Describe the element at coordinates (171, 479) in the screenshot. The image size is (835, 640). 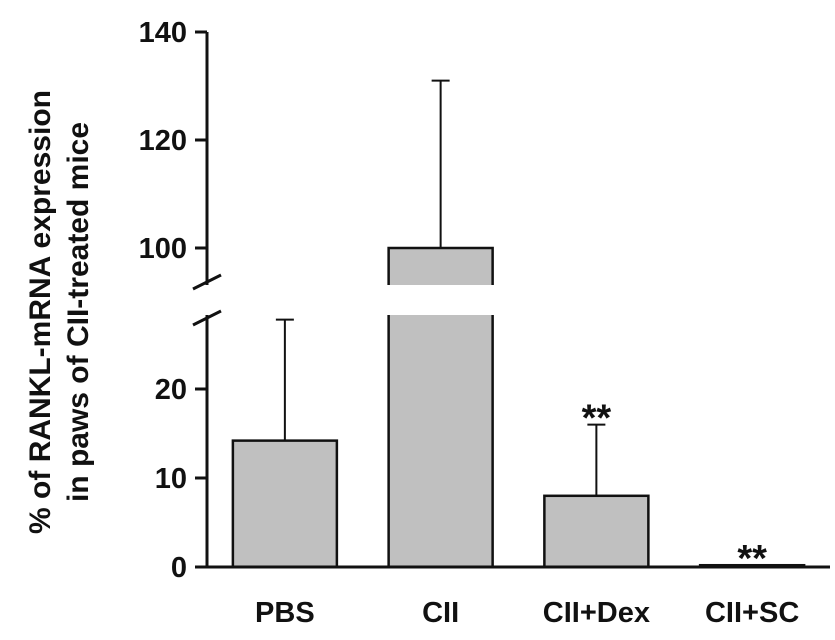
I see `y-tick-label-lower-1: 10` at that location.